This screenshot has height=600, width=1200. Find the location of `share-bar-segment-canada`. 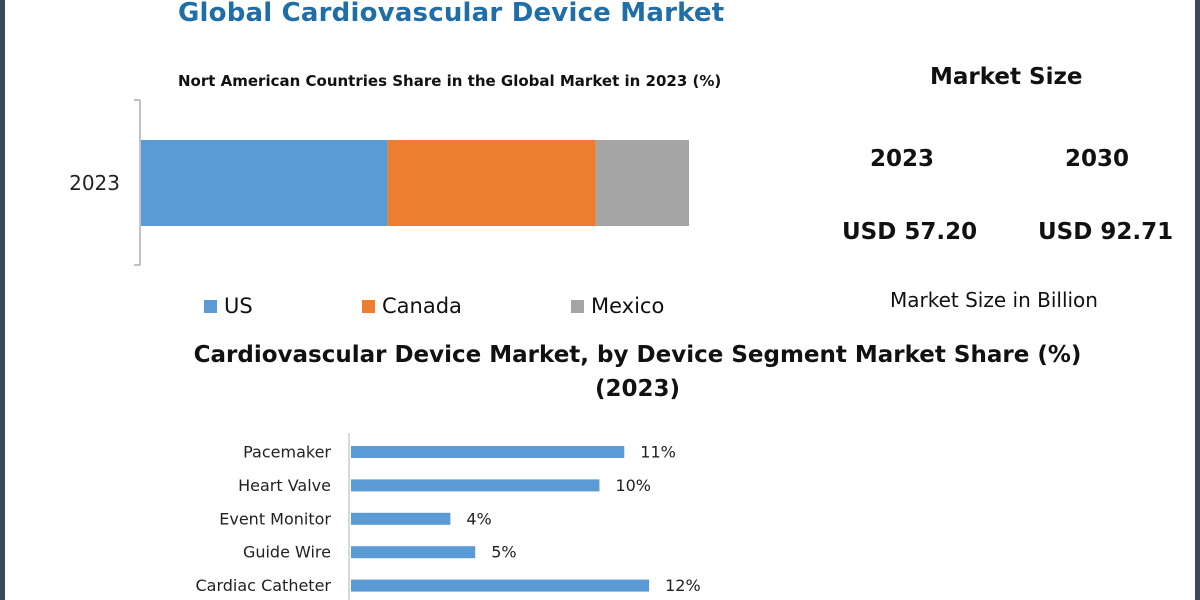

share-bar-segment-canada is located at coordinates (491, 183).